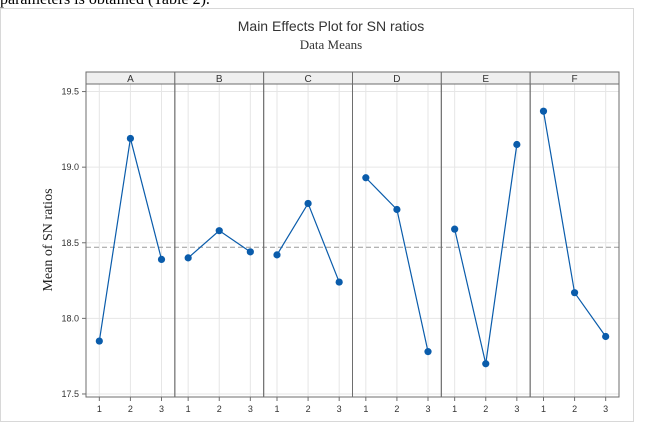  What do you see at coordinates (331, 26) in the screenshot?
I see `chart-title: Main Effects Plot for SN ratios` at bounding box center [331, 26].